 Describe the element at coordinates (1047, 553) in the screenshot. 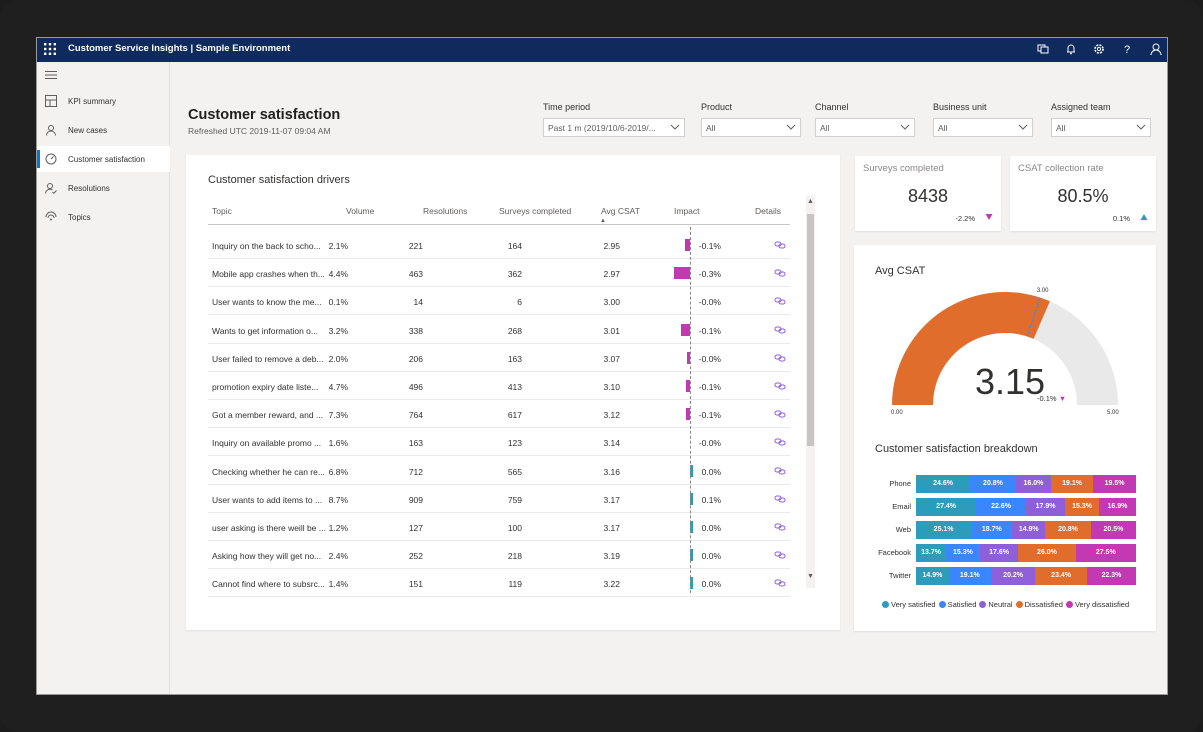

I see `breakdown-segment: 26.0%` at that location.